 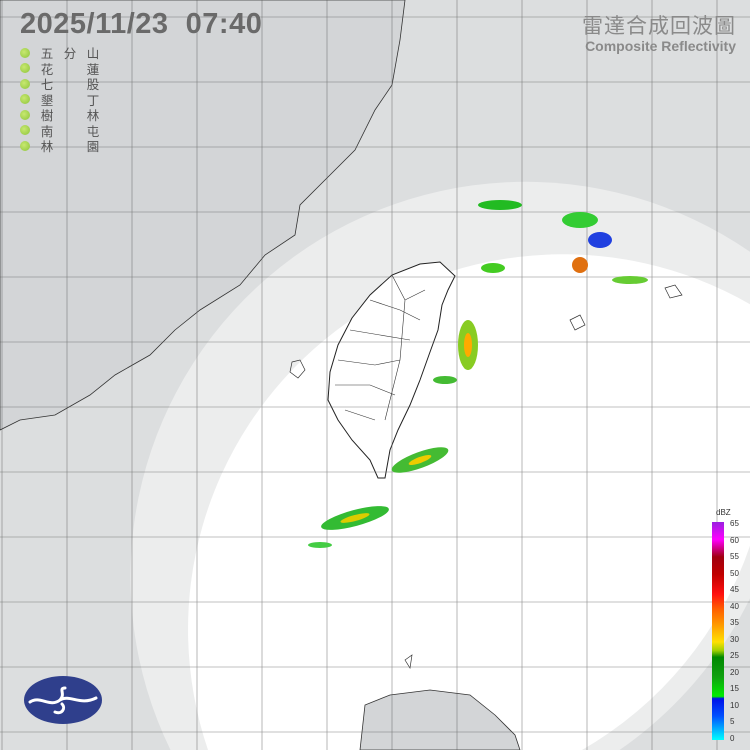 I want to click on station-item: 七股, so click(x=60, y=84).